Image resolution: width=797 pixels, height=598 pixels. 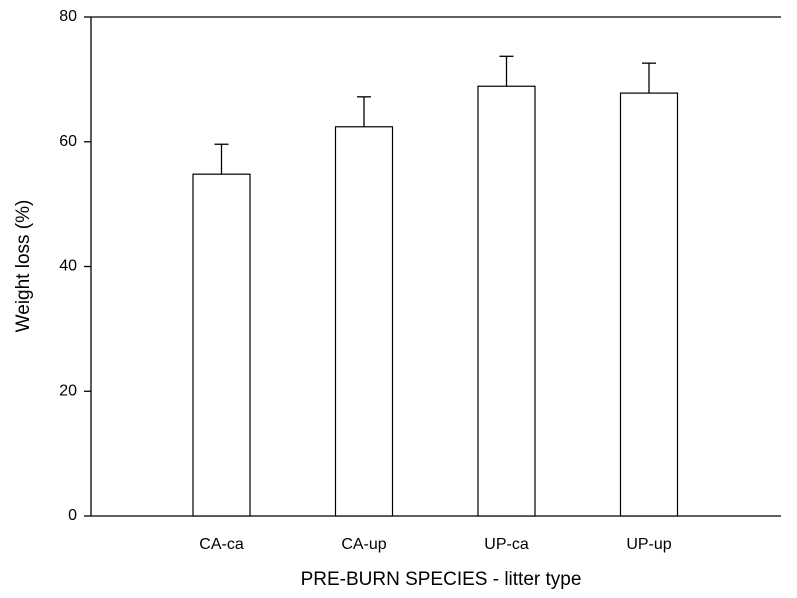 I want to click on x-tick-label: UP-up, so click(x=648, y=544).